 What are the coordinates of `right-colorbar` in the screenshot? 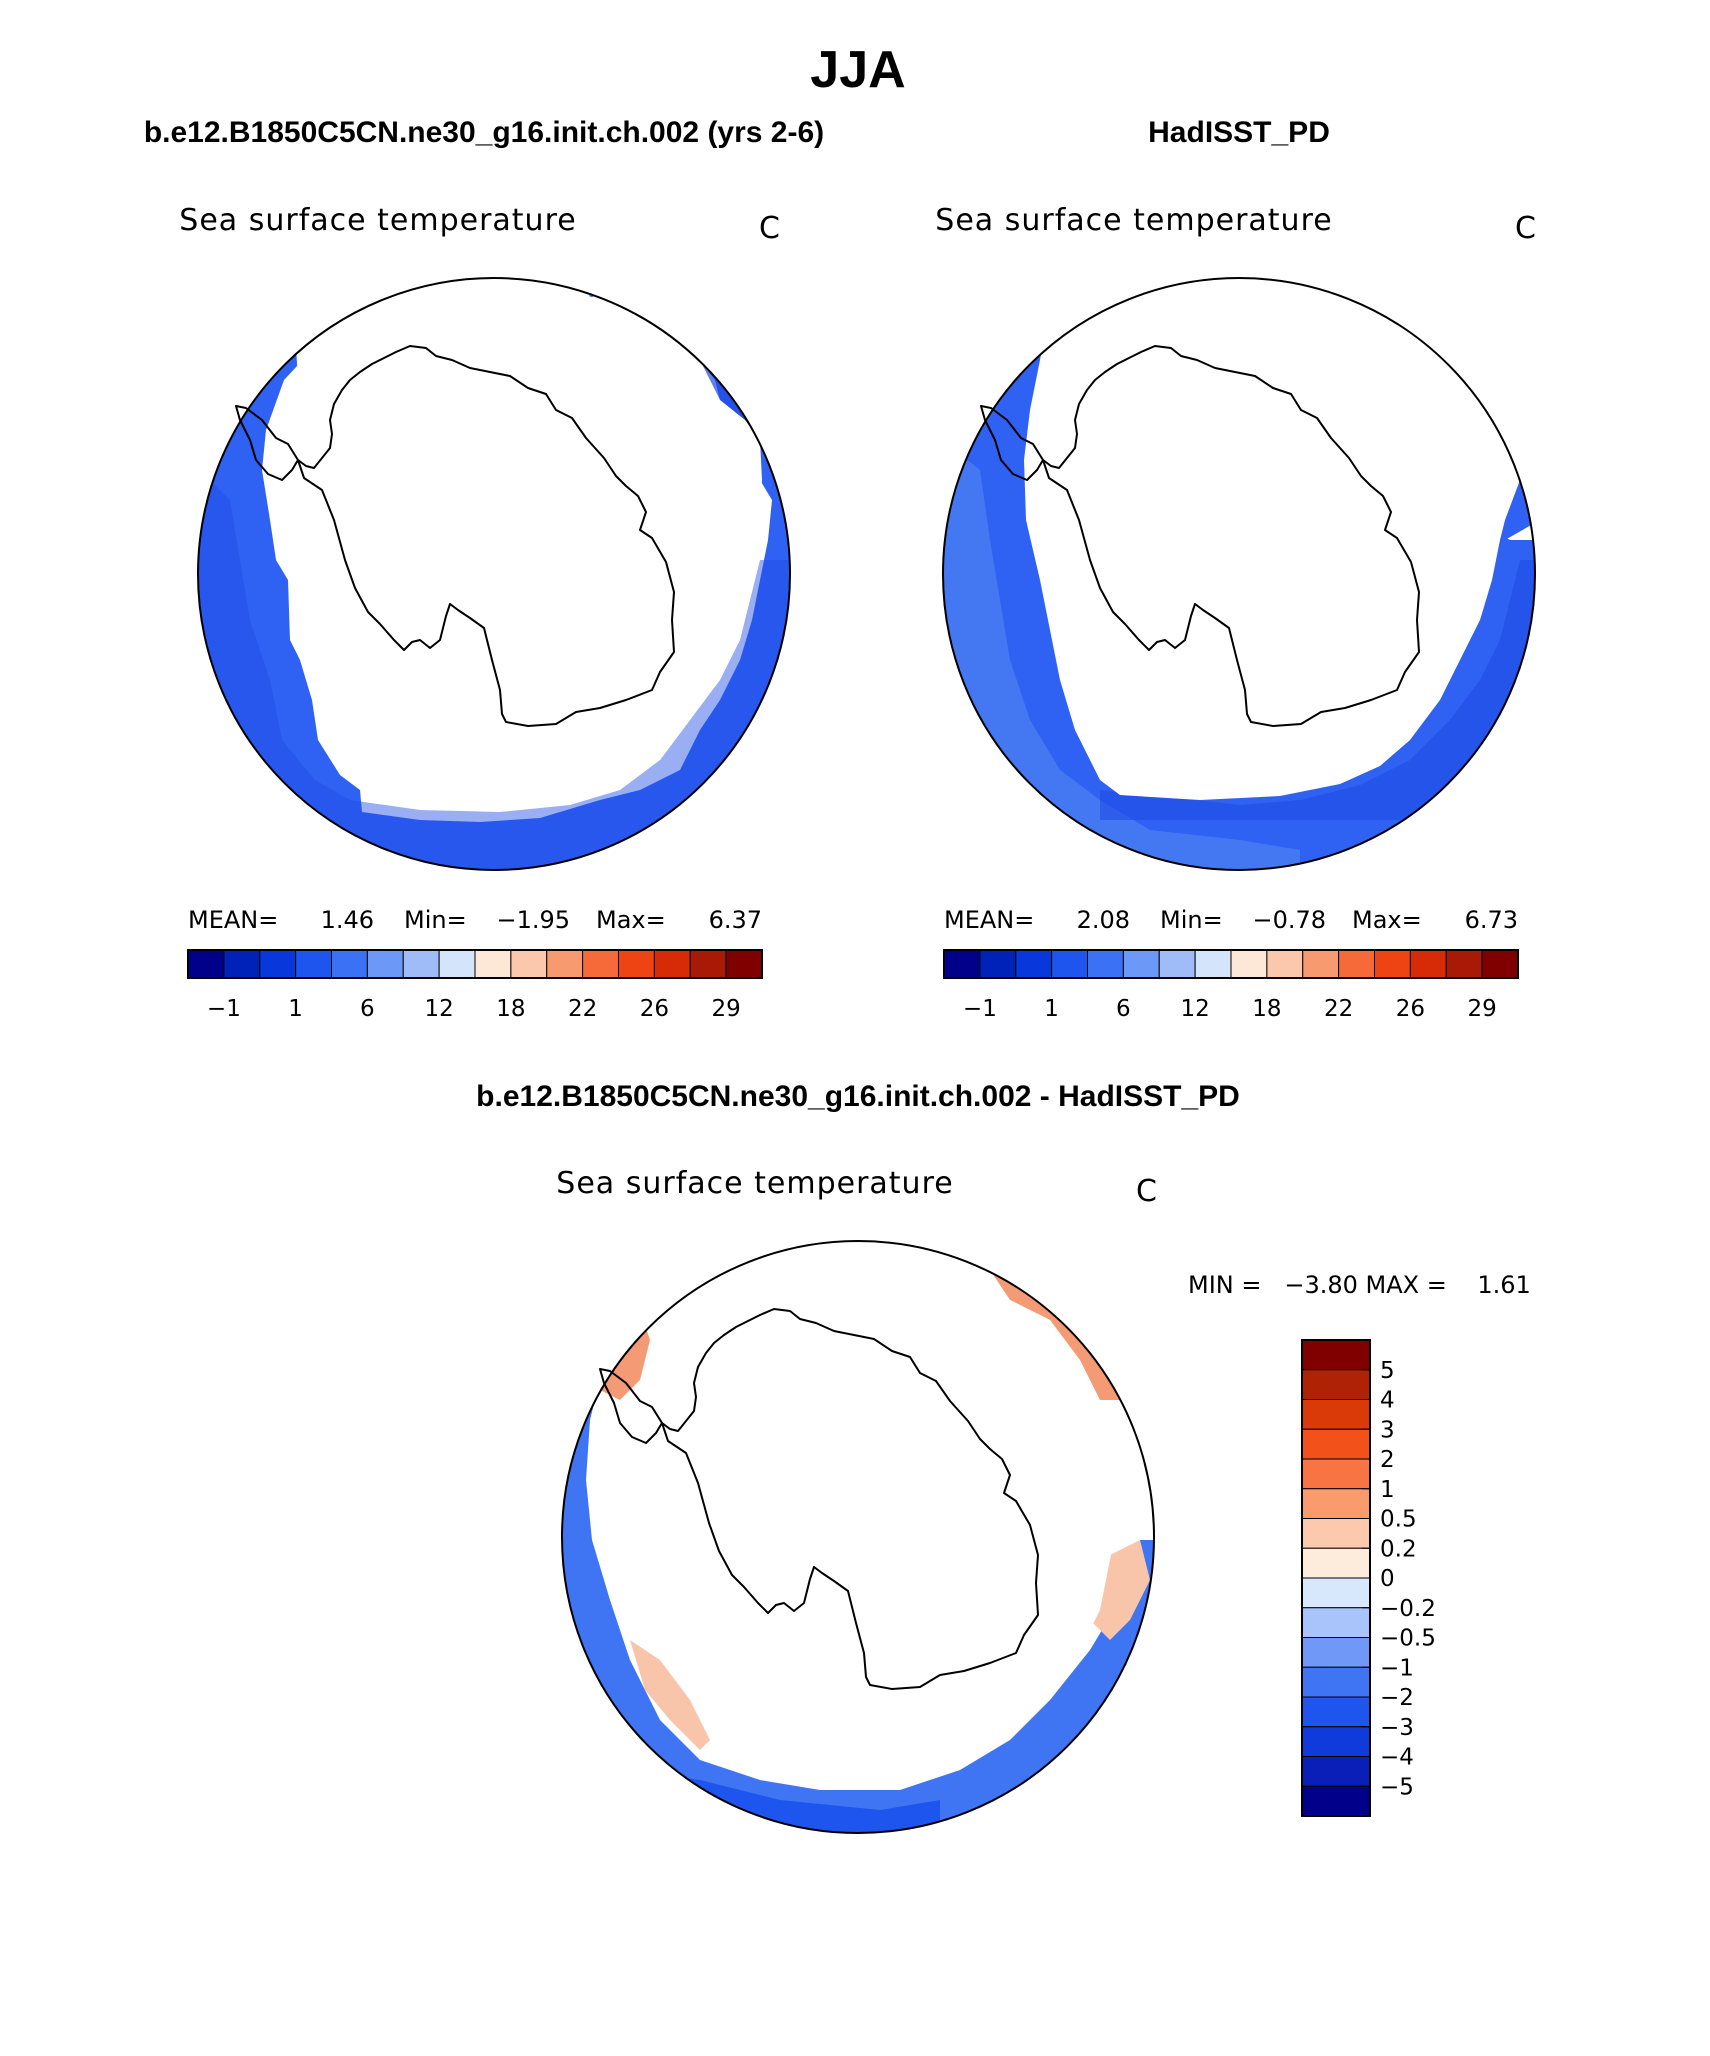 It's located at (1231, 964).